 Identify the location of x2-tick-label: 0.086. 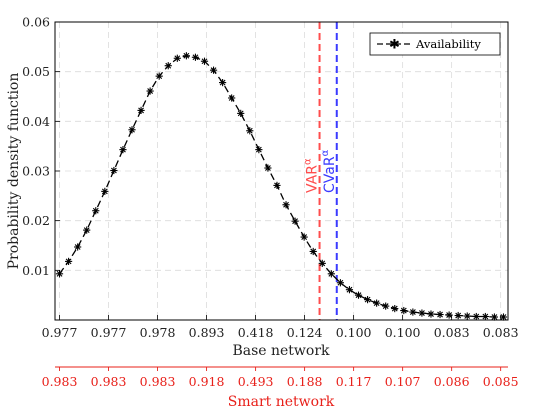
(452, 381).